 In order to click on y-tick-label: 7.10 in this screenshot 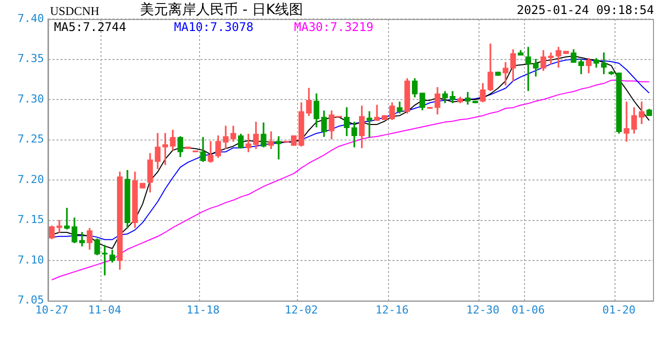, I will do `click(31, 259)`.